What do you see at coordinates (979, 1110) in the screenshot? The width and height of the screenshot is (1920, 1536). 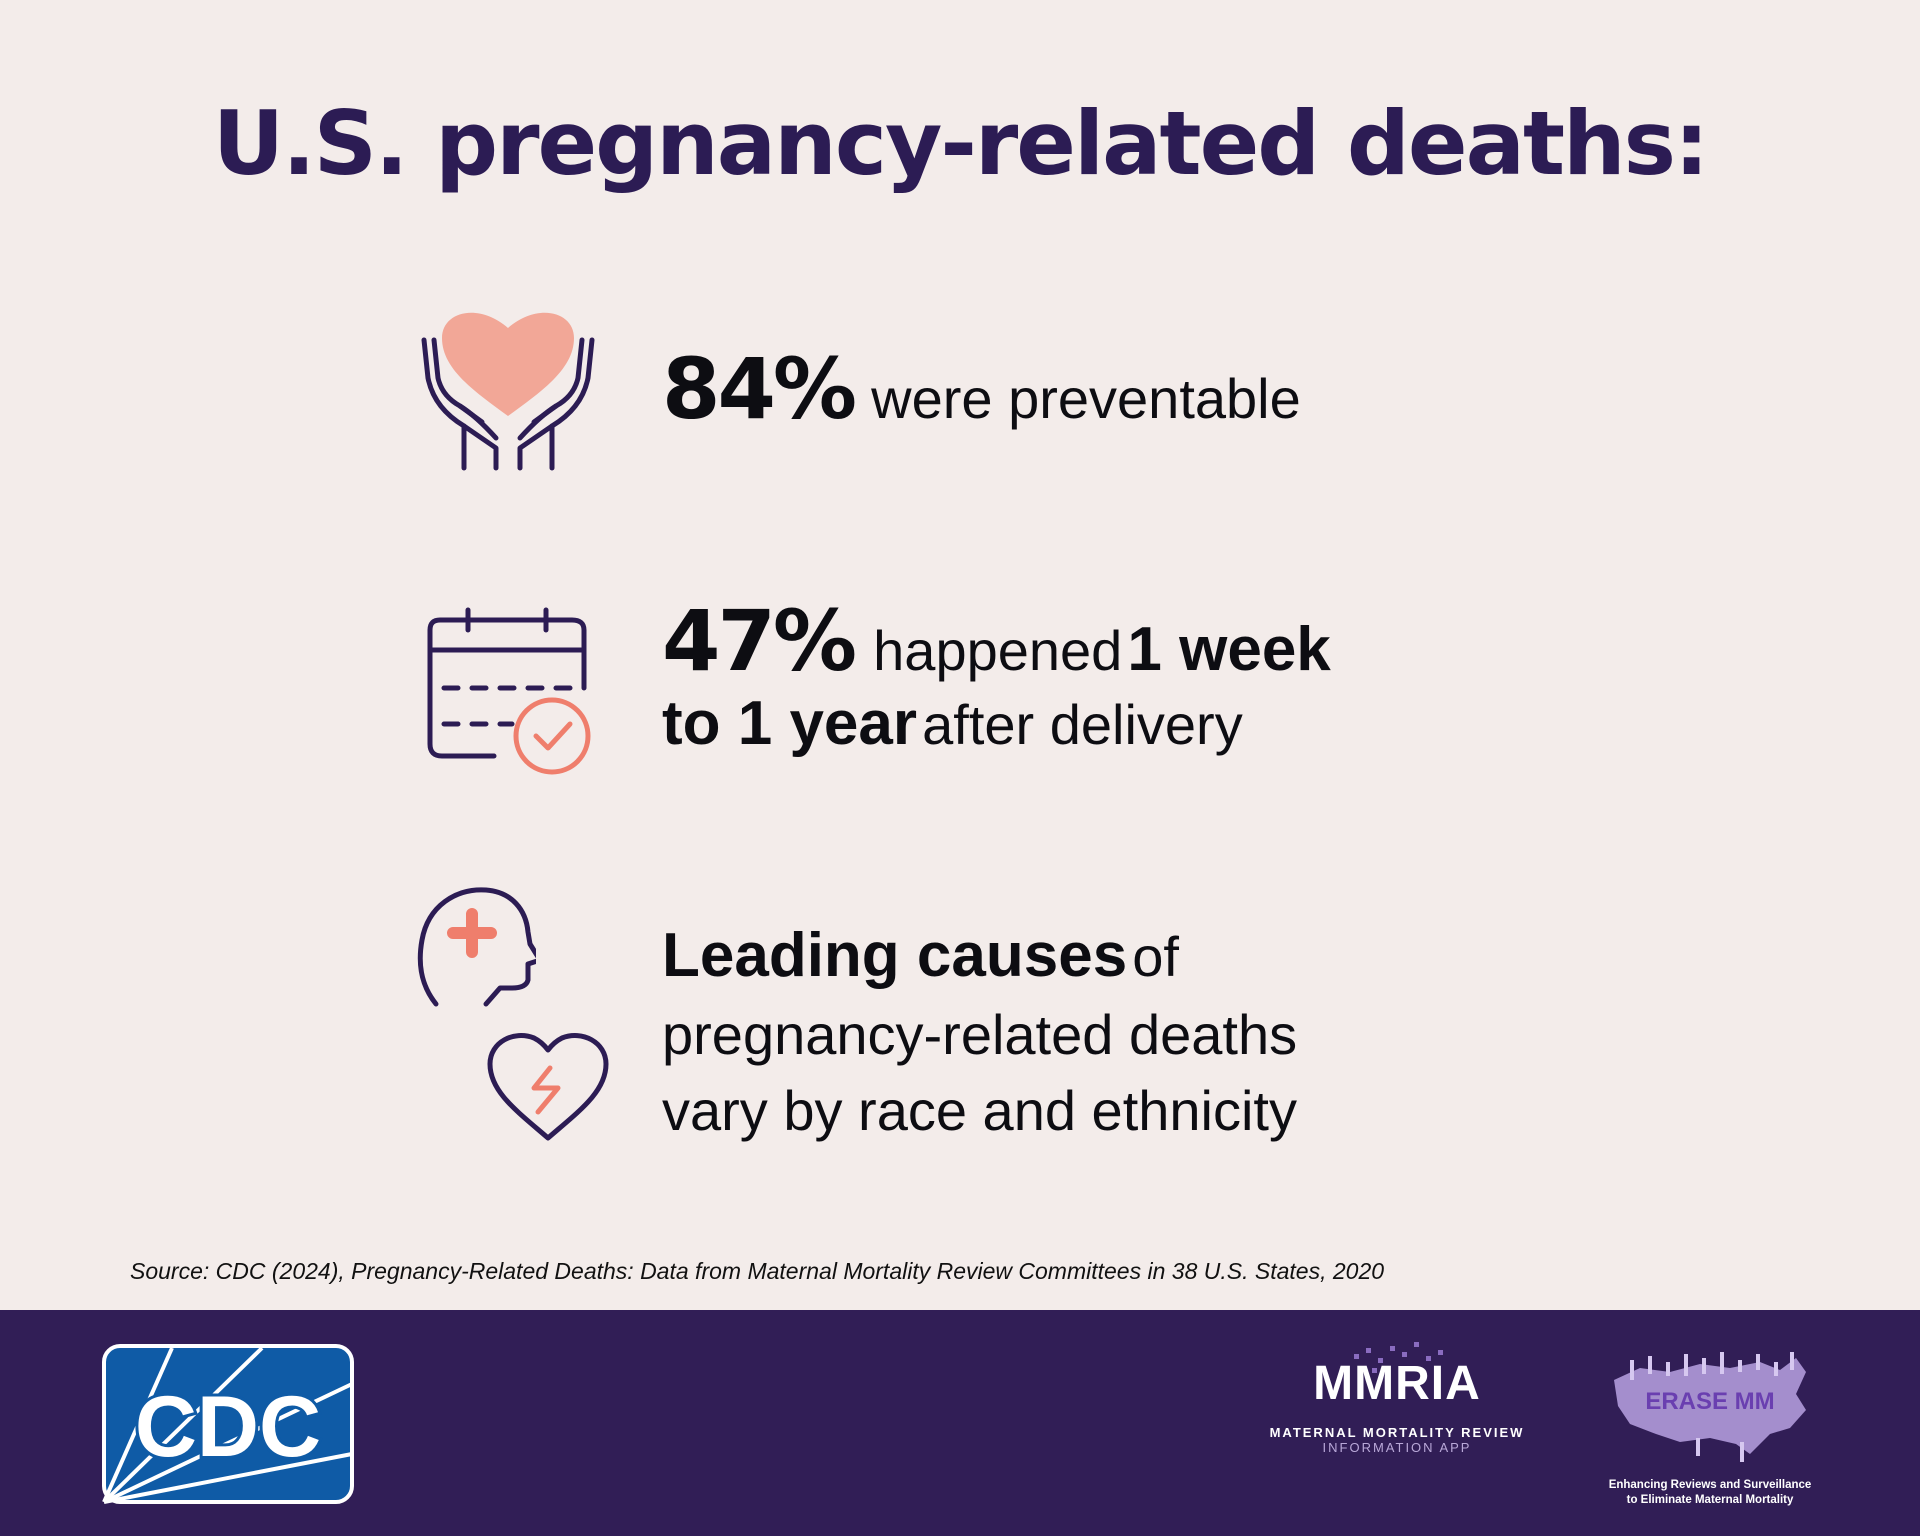 I see `stat-causes-line3: vary by race and ethnicity` at bounding box center [979, 1110].